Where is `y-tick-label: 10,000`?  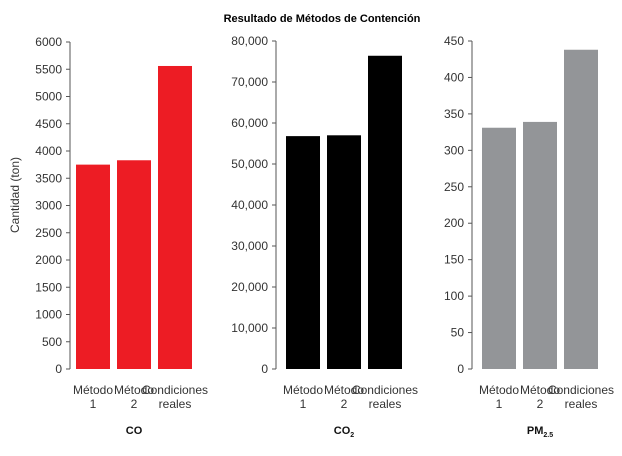
y-tick-label: 10,000 is located at coordinates (249, 328).